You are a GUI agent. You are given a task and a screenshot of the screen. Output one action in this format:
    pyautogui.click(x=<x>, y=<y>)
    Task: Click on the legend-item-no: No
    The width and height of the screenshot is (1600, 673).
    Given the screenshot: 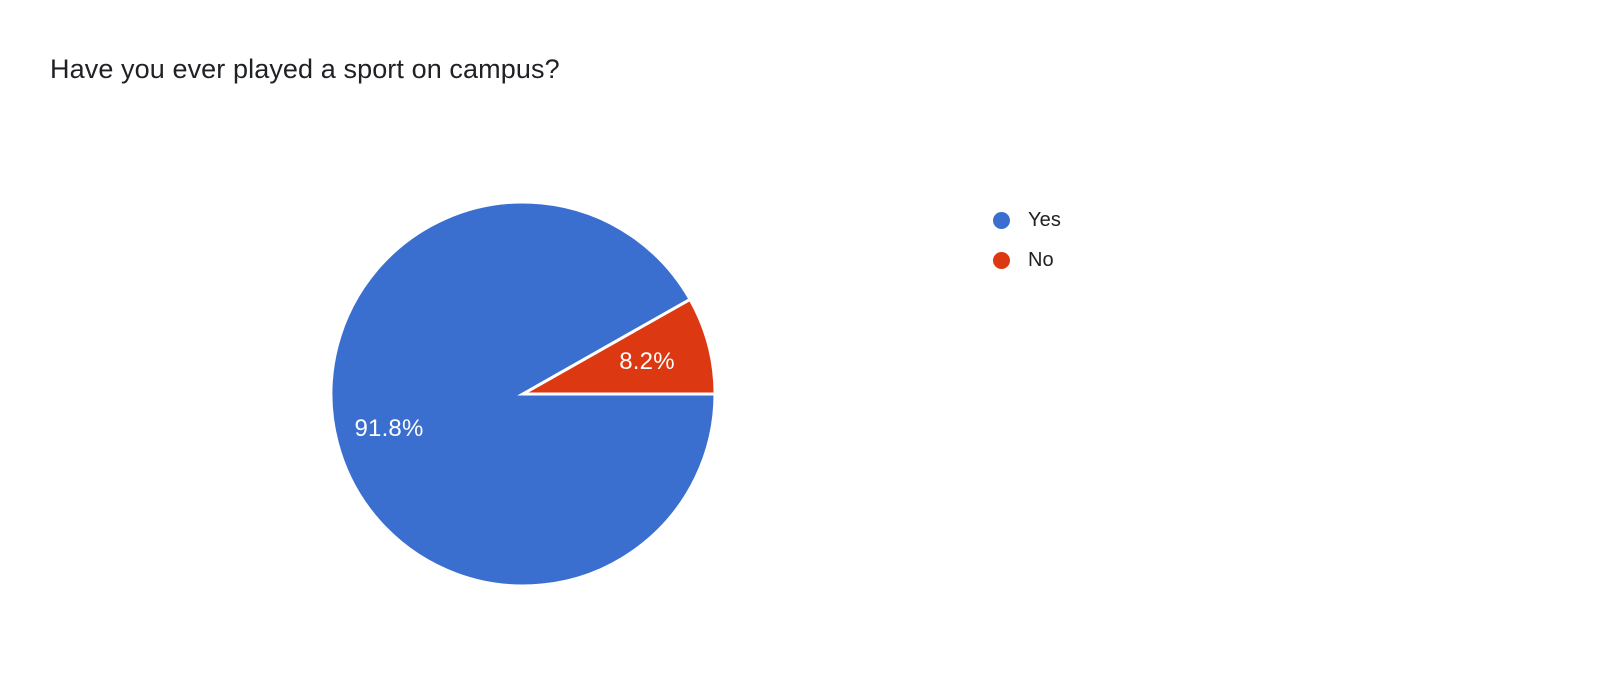 What is the action you would take?
    pyautogui.click(x=1143, y=260)
    